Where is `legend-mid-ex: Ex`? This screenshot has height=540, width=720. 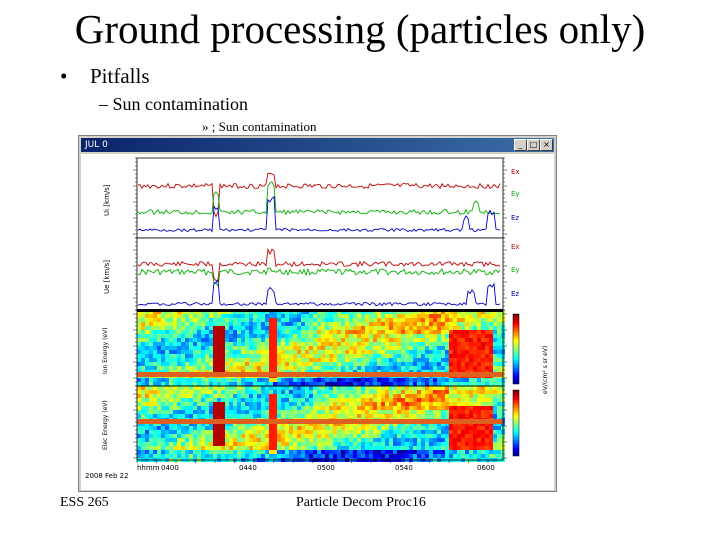 legend-mid-ex: Ex is located at coordinates (515, 247).